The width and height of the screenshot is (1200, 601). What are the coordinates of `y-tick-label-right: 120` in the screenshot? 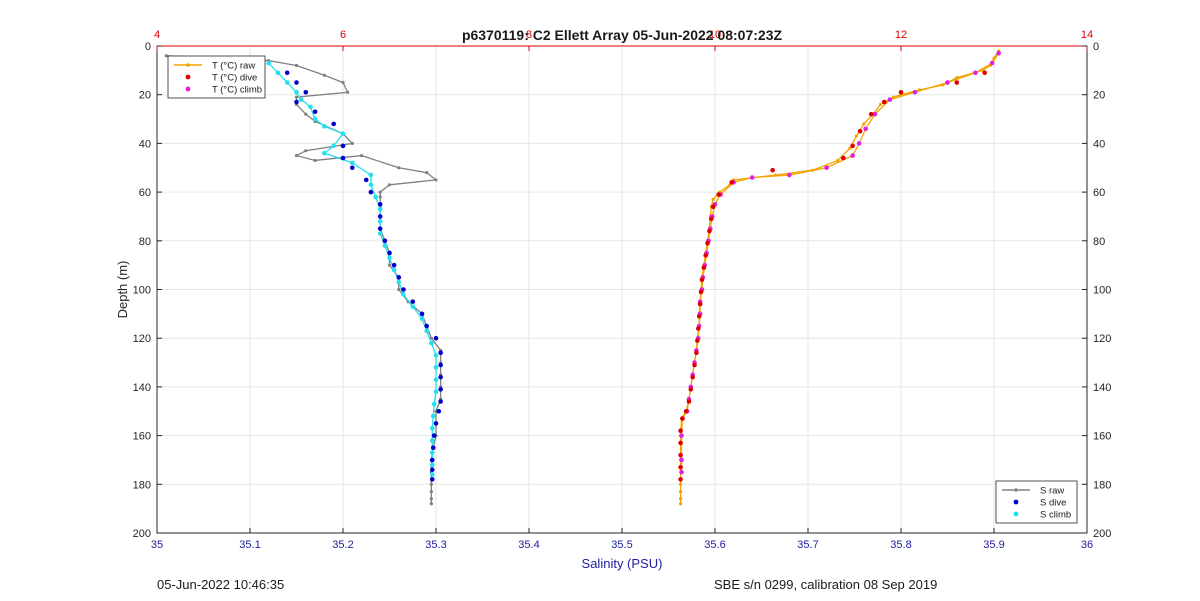 It's located at (1102, 339).